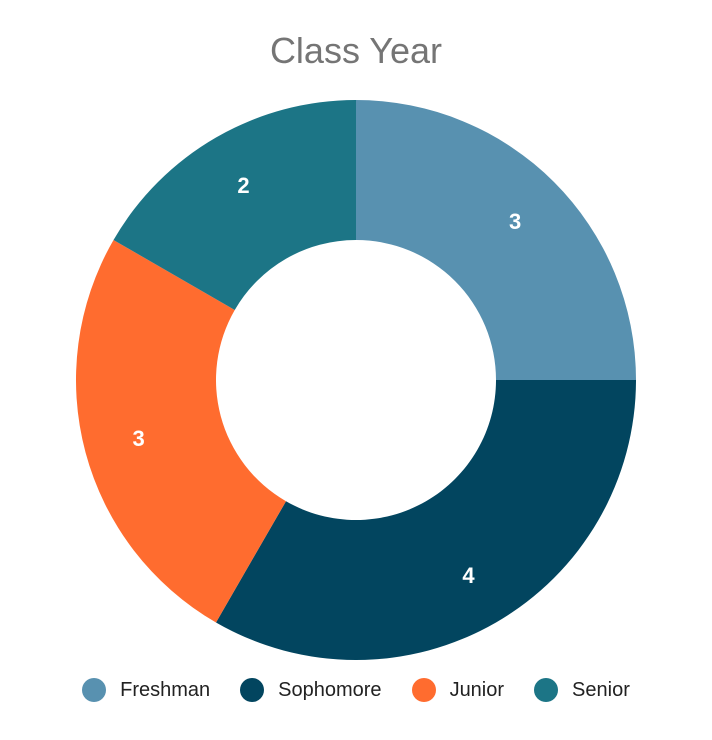 The width and height of the screenshot is (712, 740). I want to click on legend-item-sophomore: Sophomore, so click(311, 690).